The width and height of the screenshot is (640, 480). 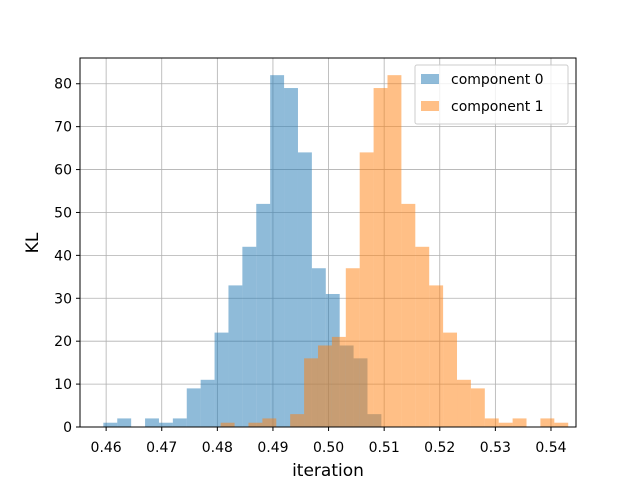 What do you see at coordinates (550, 448) in the screenshot?
I see `x-tick-label: 0.54` at bounding box center [550, 448].